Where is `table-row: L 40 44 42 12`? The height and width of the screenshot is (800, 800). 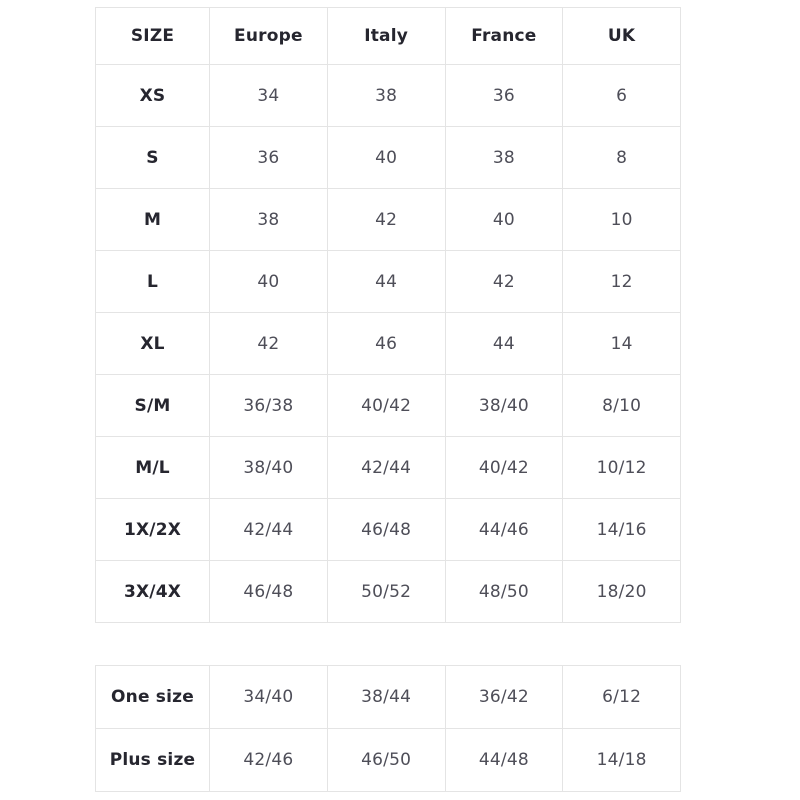 table-row: L 40 44 42 12 is located at coordinates (388, 281).